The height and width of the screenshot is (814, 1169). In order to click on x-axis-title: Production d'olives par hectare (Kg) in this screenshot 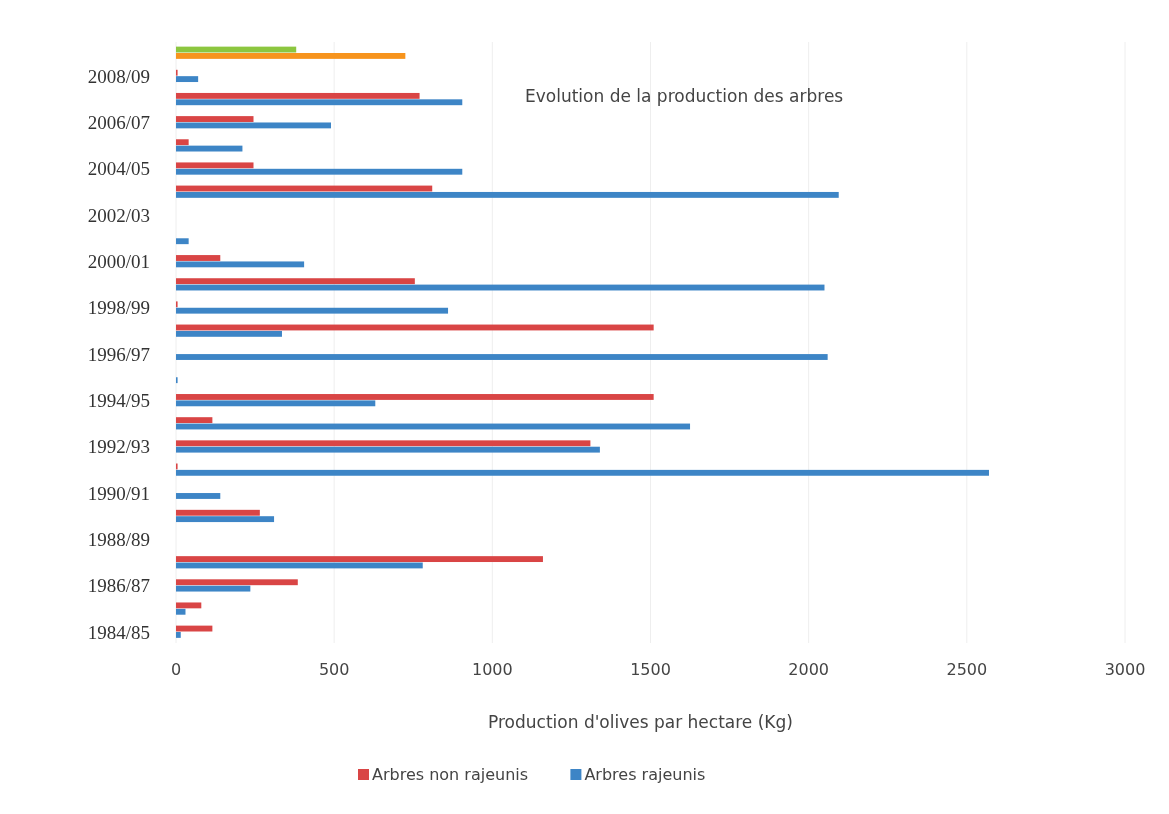, I will do `click(640, 722)`.